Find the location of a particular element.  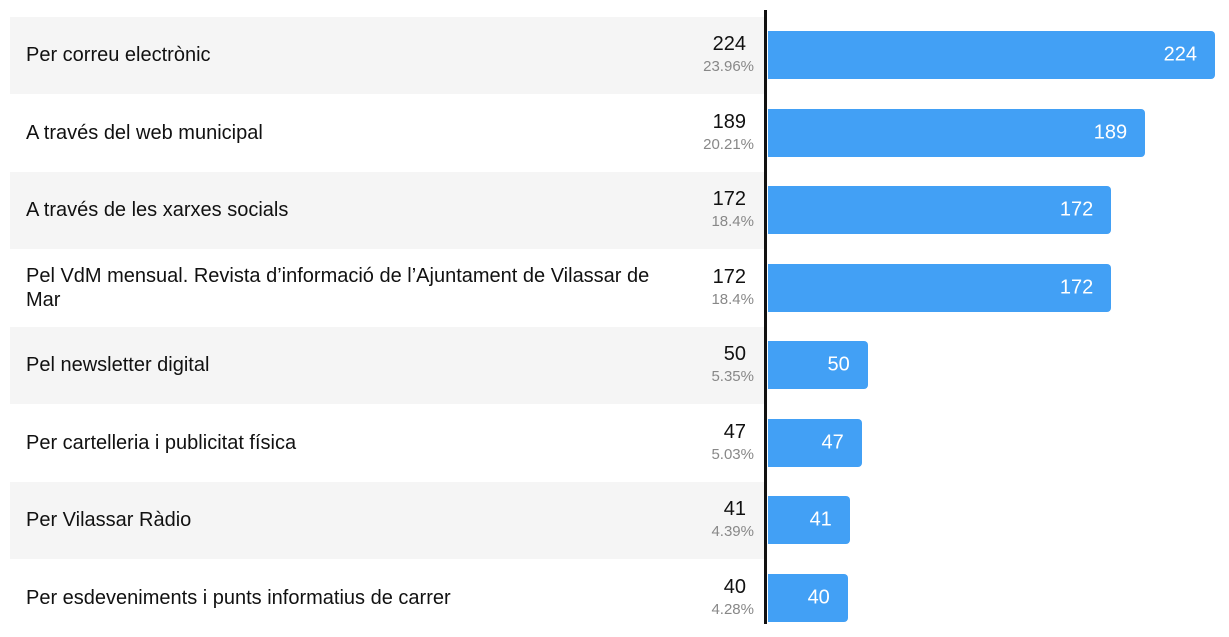

count-label: 47 is located at coordinates (734, 431).